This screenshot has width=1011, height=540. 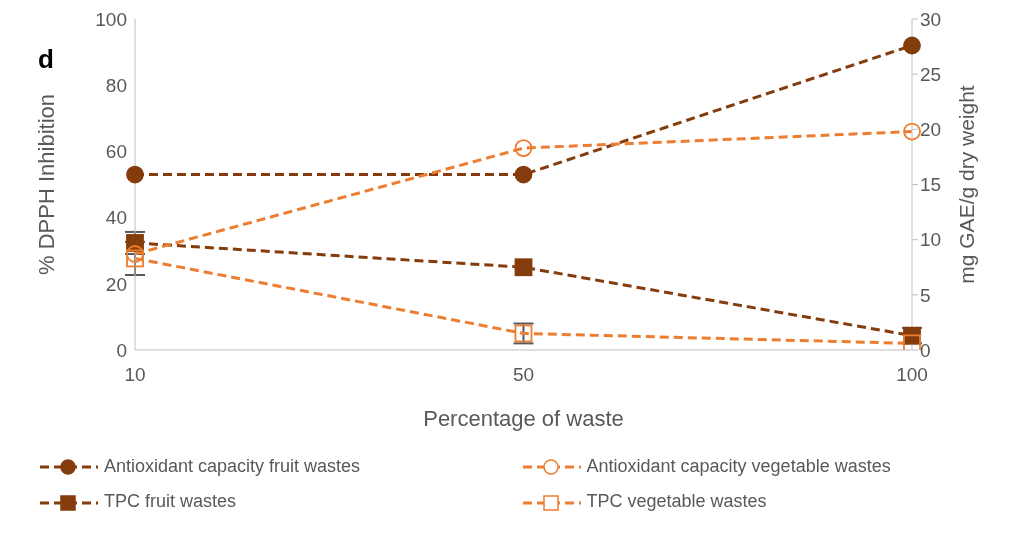 What do you see at coordinates (111, 19) in the screenshot?
I see `y-tick-label: 100` at bounding box center [111, 19].